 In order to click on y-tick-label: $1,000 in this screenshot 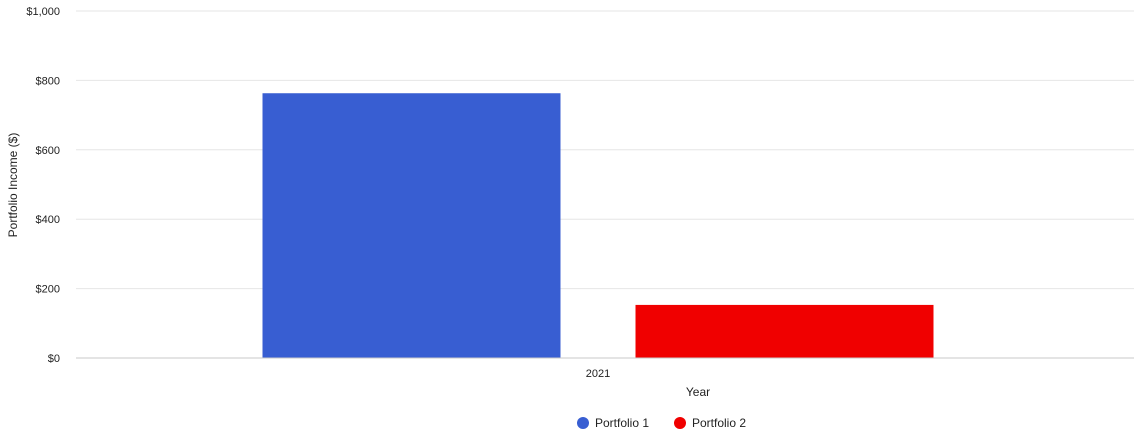, I will do `click(43, 12)`.